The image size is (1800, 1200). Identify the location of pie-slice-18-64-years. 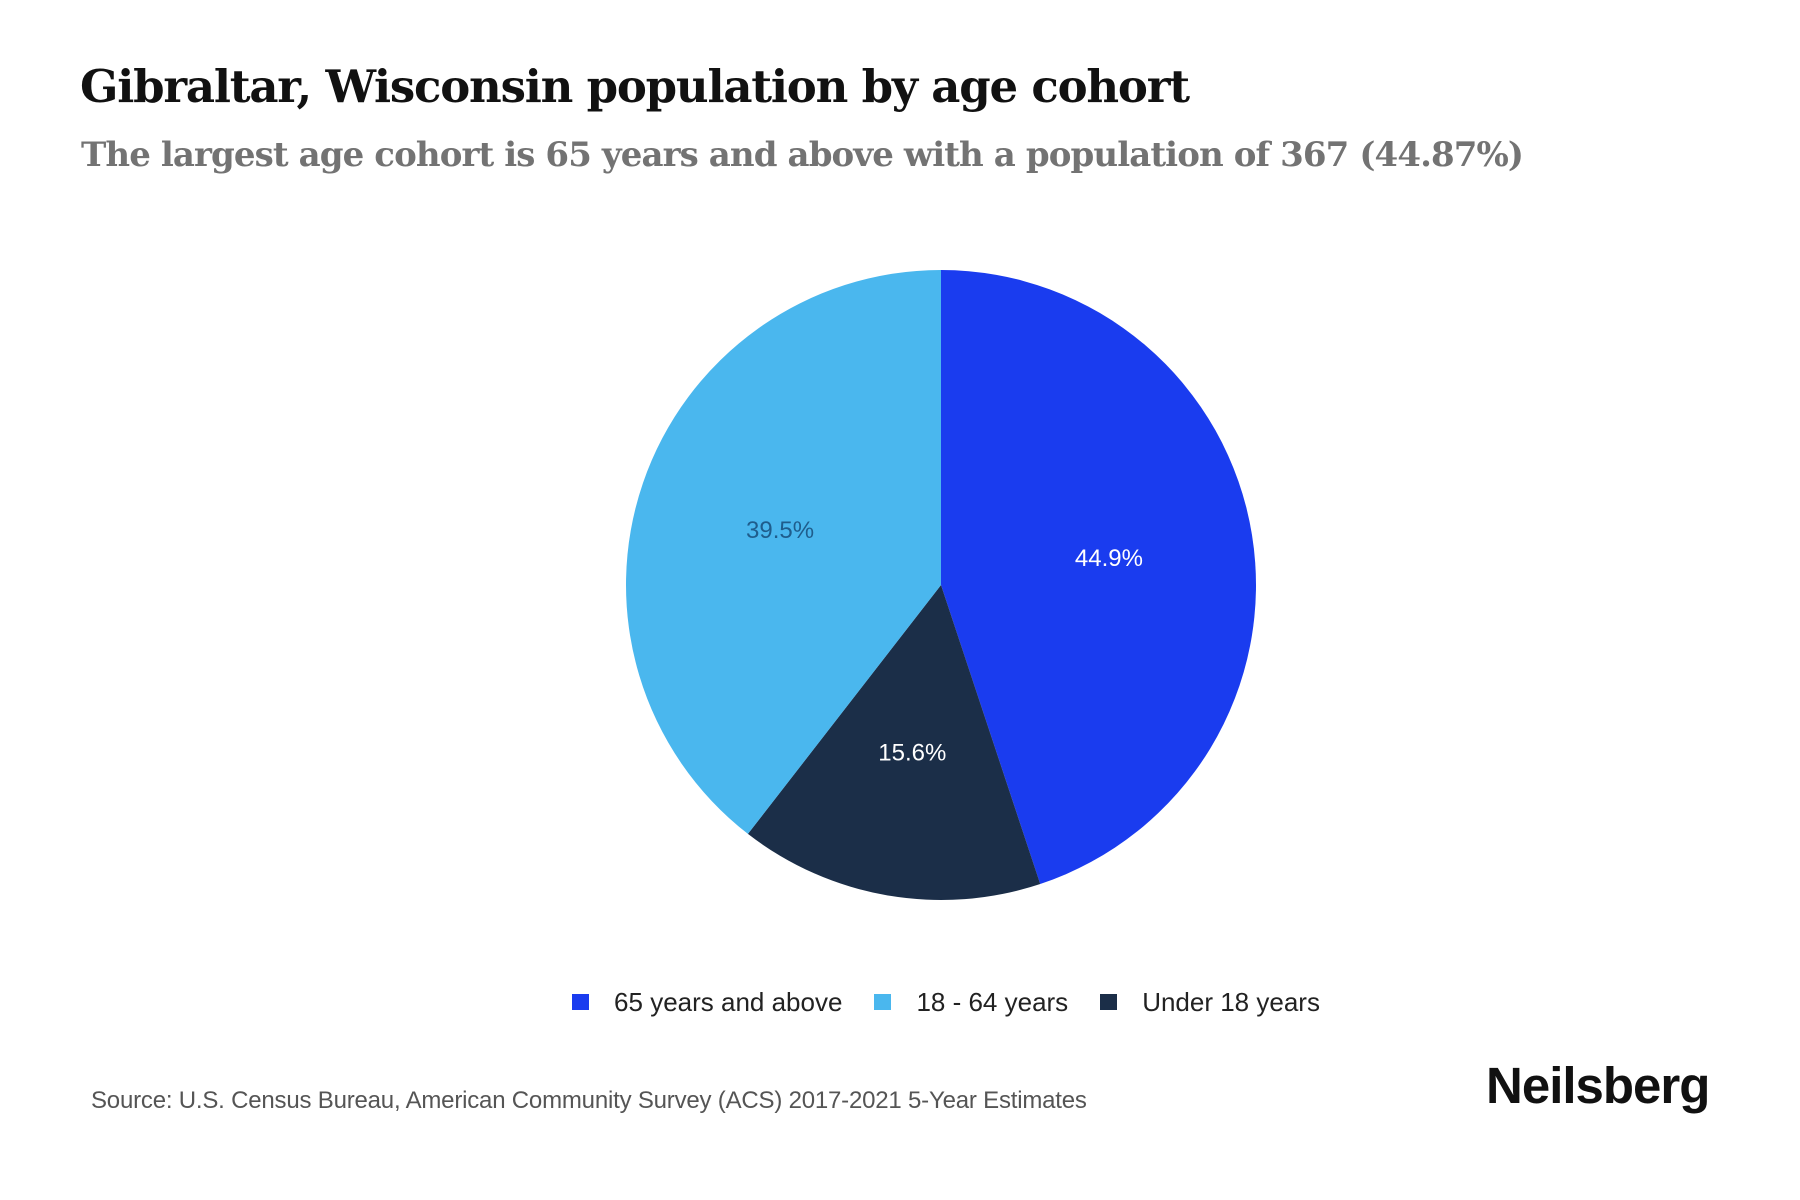
(783, 552).